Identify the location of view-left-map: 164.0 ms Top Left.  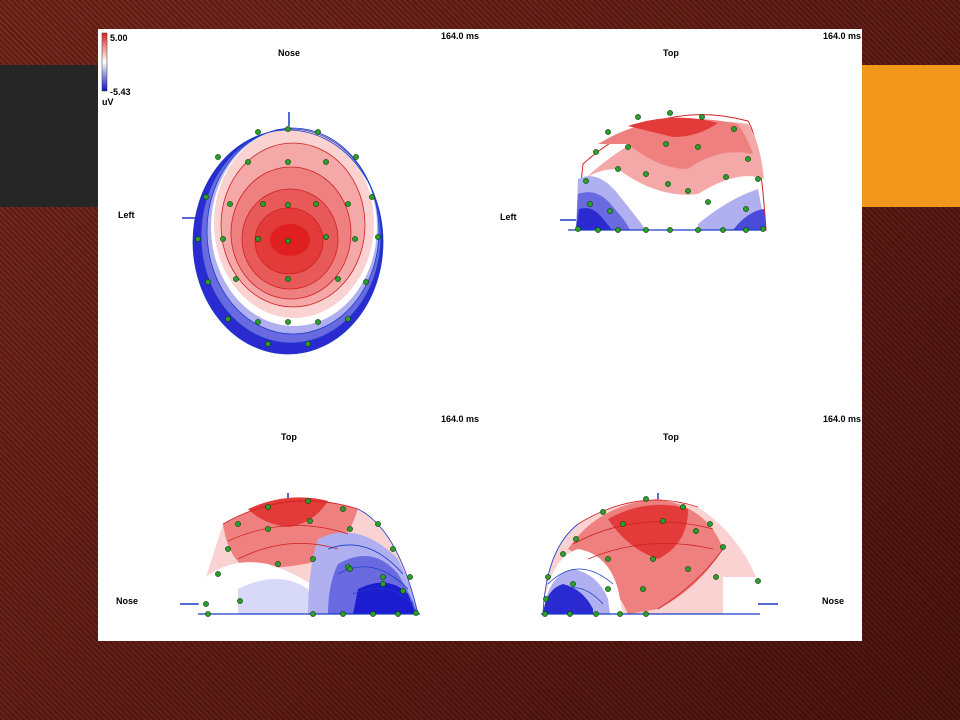
(680, 132).